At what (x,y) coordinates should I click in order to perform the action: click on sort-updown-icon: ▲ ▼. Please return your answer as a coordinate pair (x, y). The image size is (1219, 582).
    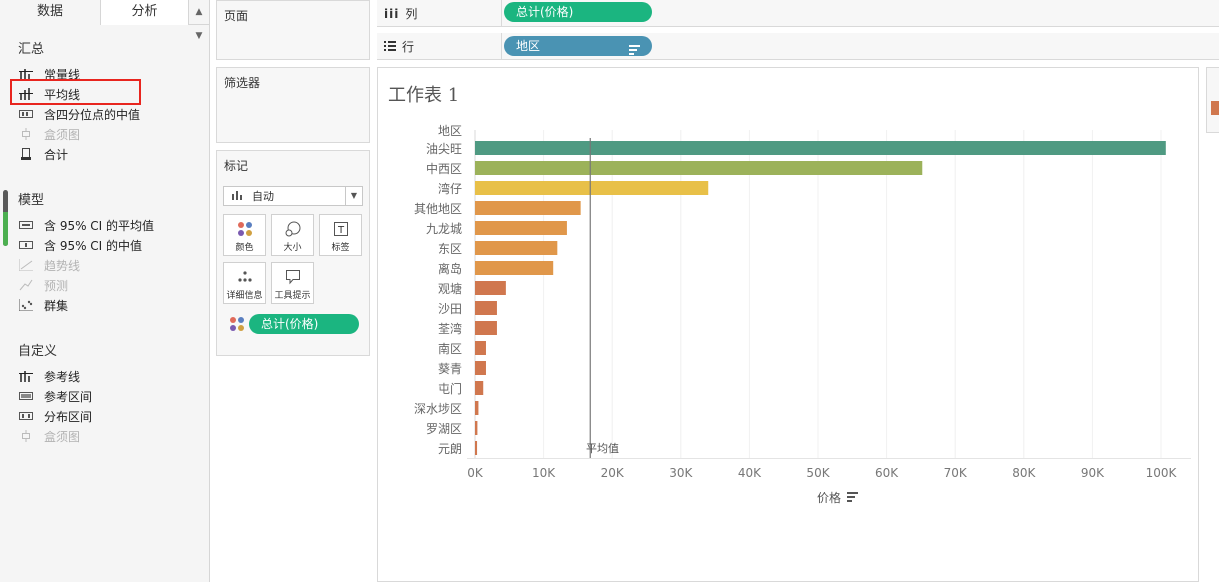
    Looking at the image, I should click on (198, 20).